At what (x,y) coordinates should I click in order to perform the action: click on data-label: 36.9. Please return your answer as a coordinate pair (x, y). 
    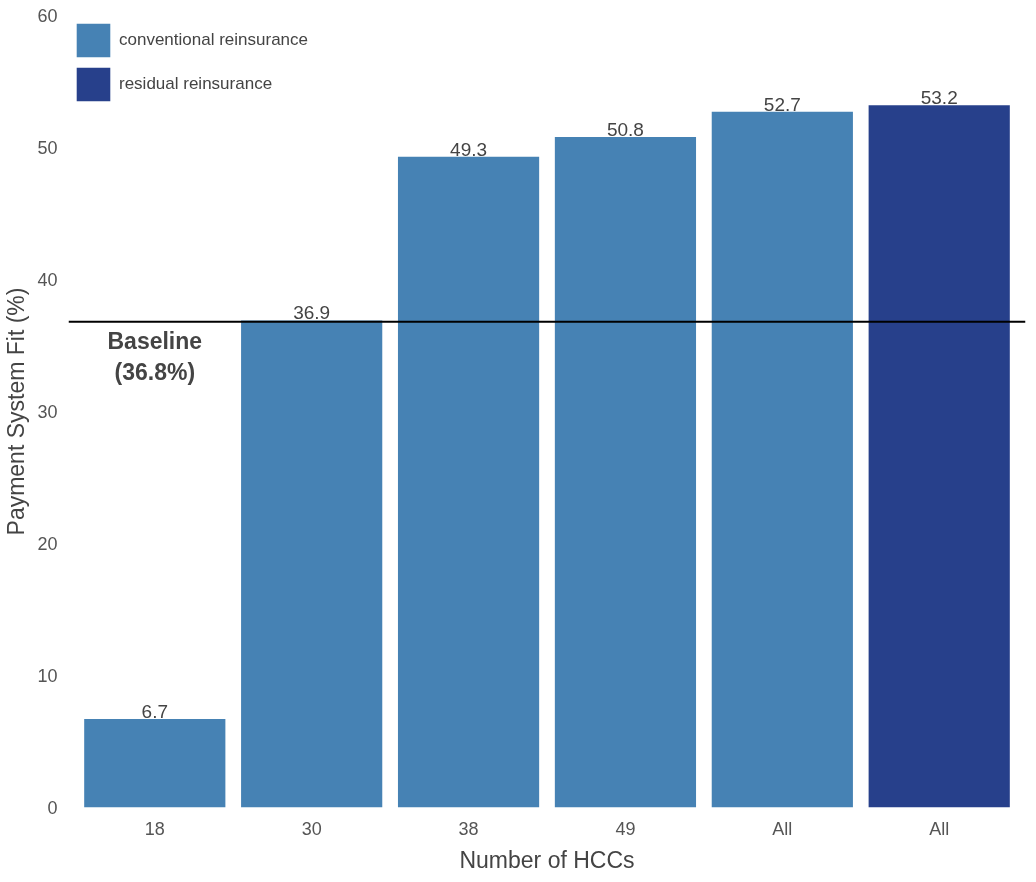
    Looking at the image, I should click on (312, 313).